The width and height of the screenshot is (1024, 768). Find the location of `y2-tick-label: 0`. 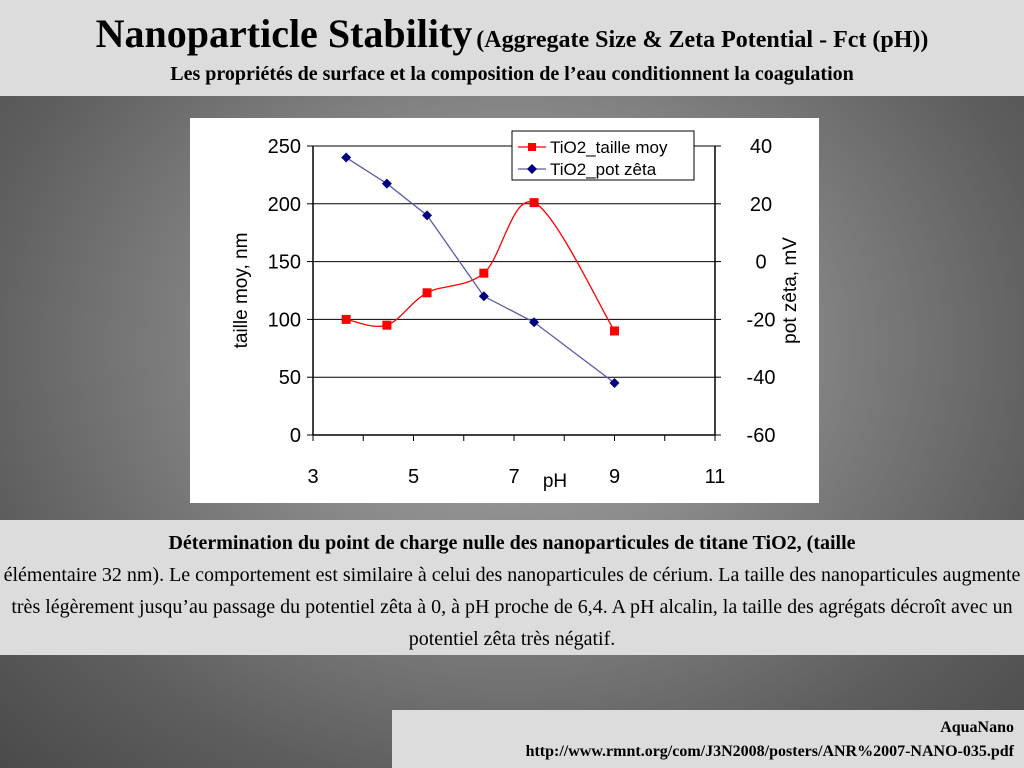

y2-tick-label: 0 is located at coordinates (760, 263).